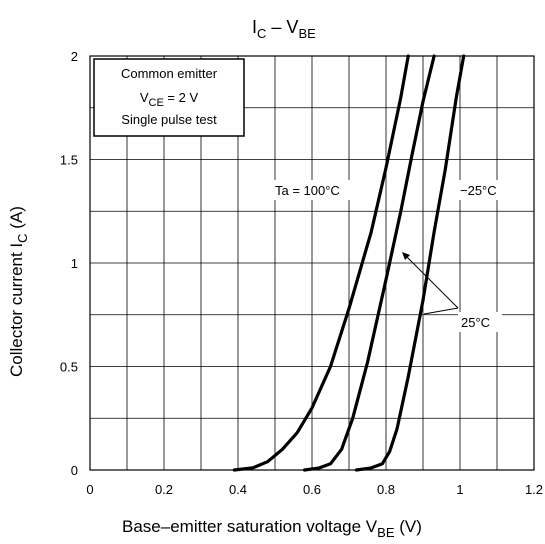 The image size is (545, 544). Describe the element at coordinates (478, 190) in the screenshot. I see `series-label-neg25c: −25°C` at that location.